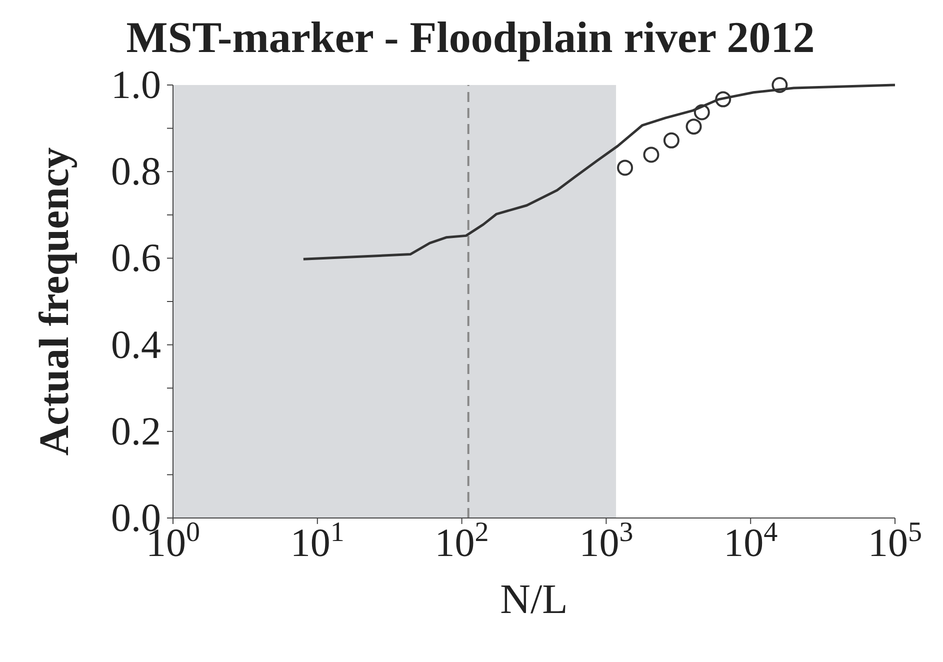 The width and height of the screenshot is (943, 662). Describe the element at coordinates (136, 171) in the screenshot. I see `y-tick-label: 0.8` at that location.